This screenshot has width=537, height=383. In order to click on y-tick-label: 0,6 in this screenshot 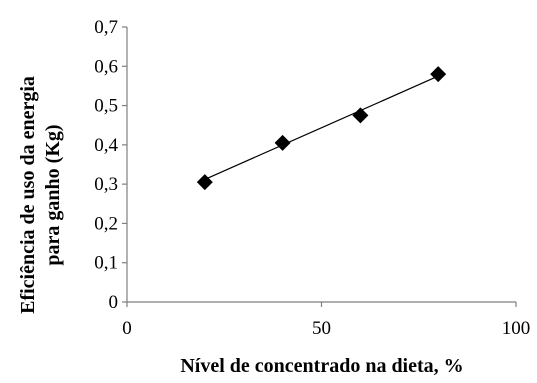, I will do `click(106, 66)`.